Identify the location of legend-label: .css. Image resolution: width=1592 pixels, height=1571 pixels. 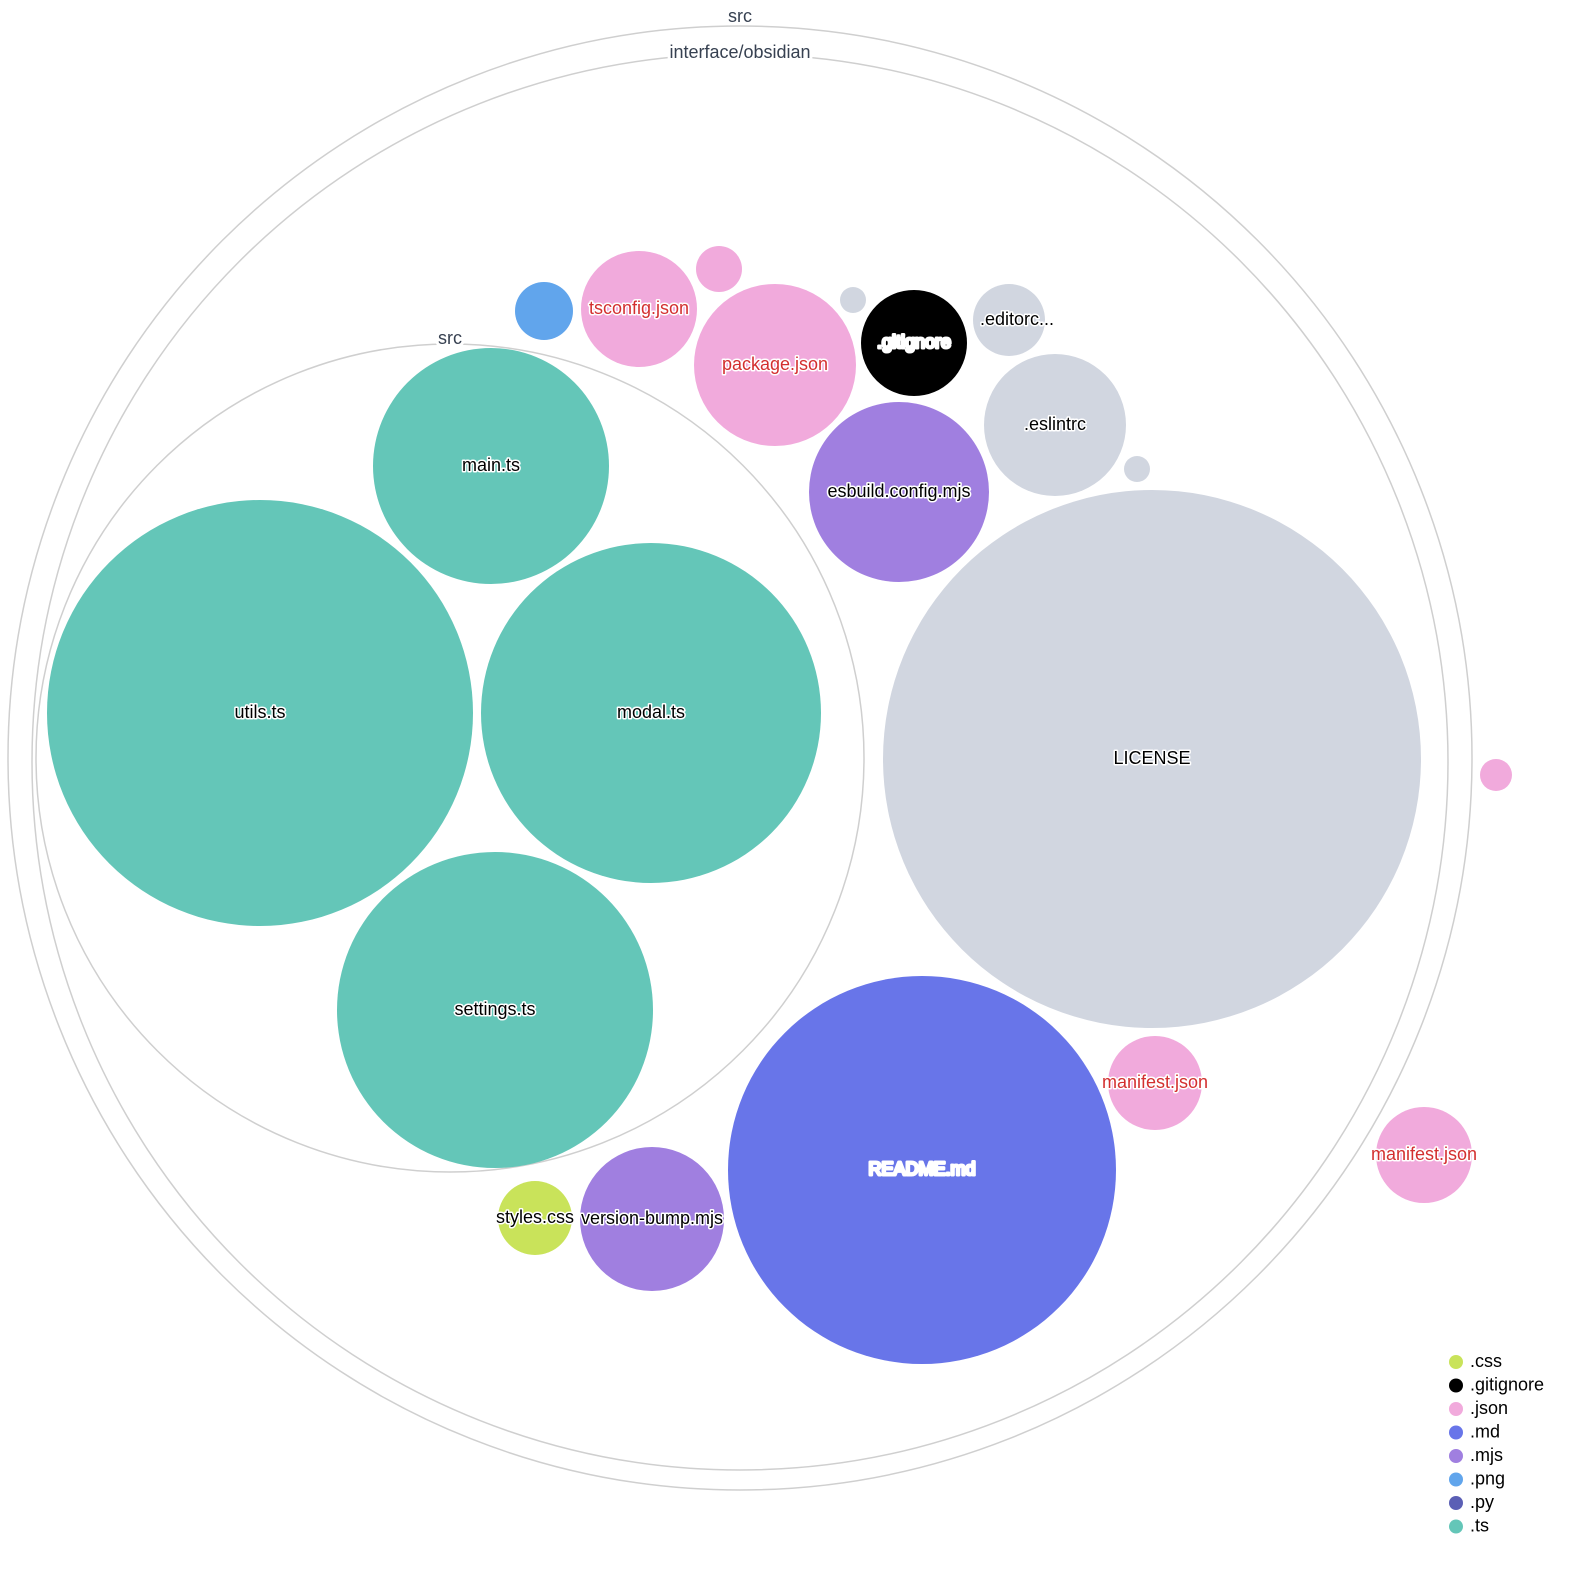
(1486, 1361).